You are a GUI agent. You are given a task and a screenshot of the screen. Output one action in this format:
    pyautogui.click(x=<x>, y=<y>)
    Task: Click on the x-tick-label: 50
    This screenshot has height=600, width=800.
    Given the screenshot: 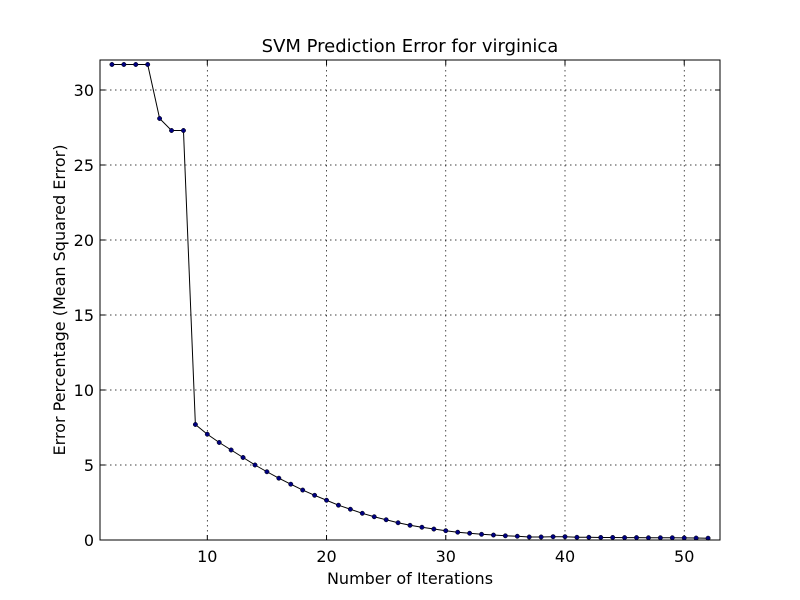 What is the action you would take?
    pyautogui.click(x=684, y=556)
    